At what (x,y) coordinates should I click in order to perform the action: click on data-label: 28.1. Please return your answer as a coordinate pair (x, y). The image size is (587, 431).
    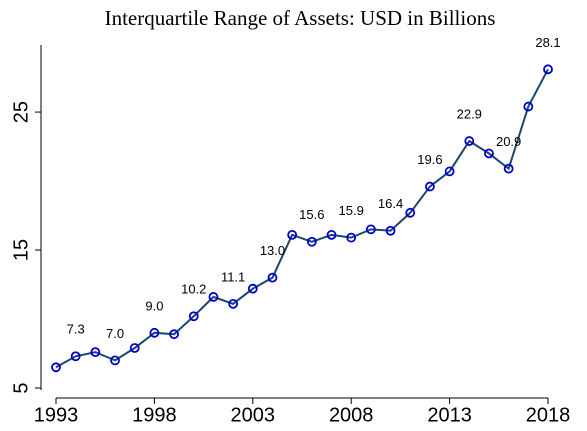
    Looking at the image, I should click on (547, 42).